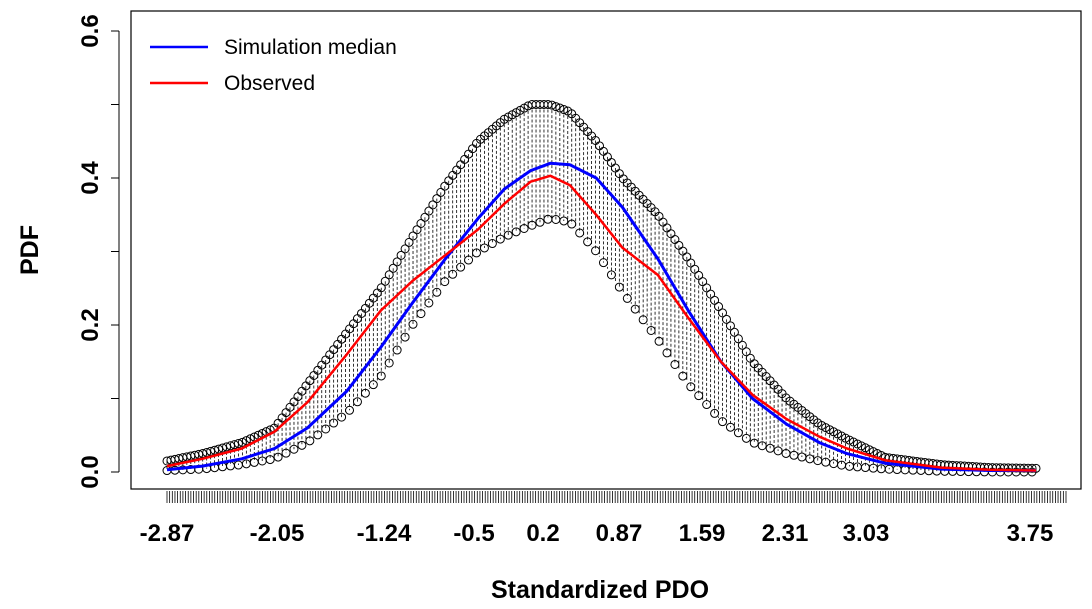 The height and width of the screenshot is (609, 1092). I want to click on y-tick-label: 0.0, so click(90, 471).